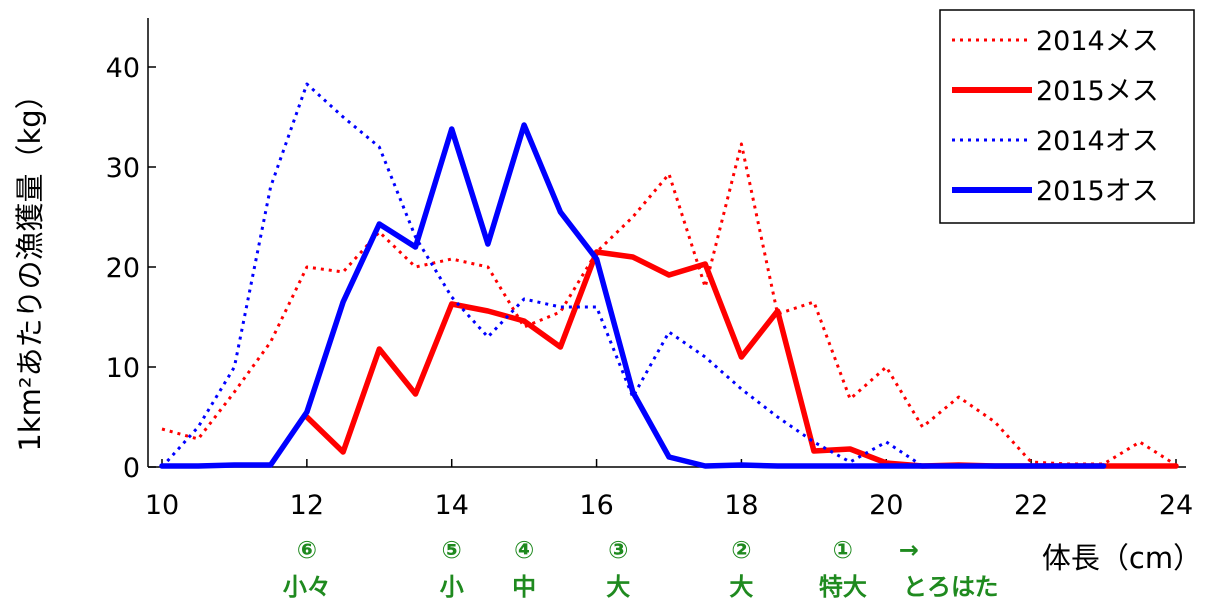  Describe the element at coordinates (909, 550) in the screenshot. I see `grade-mark: →` at that location.